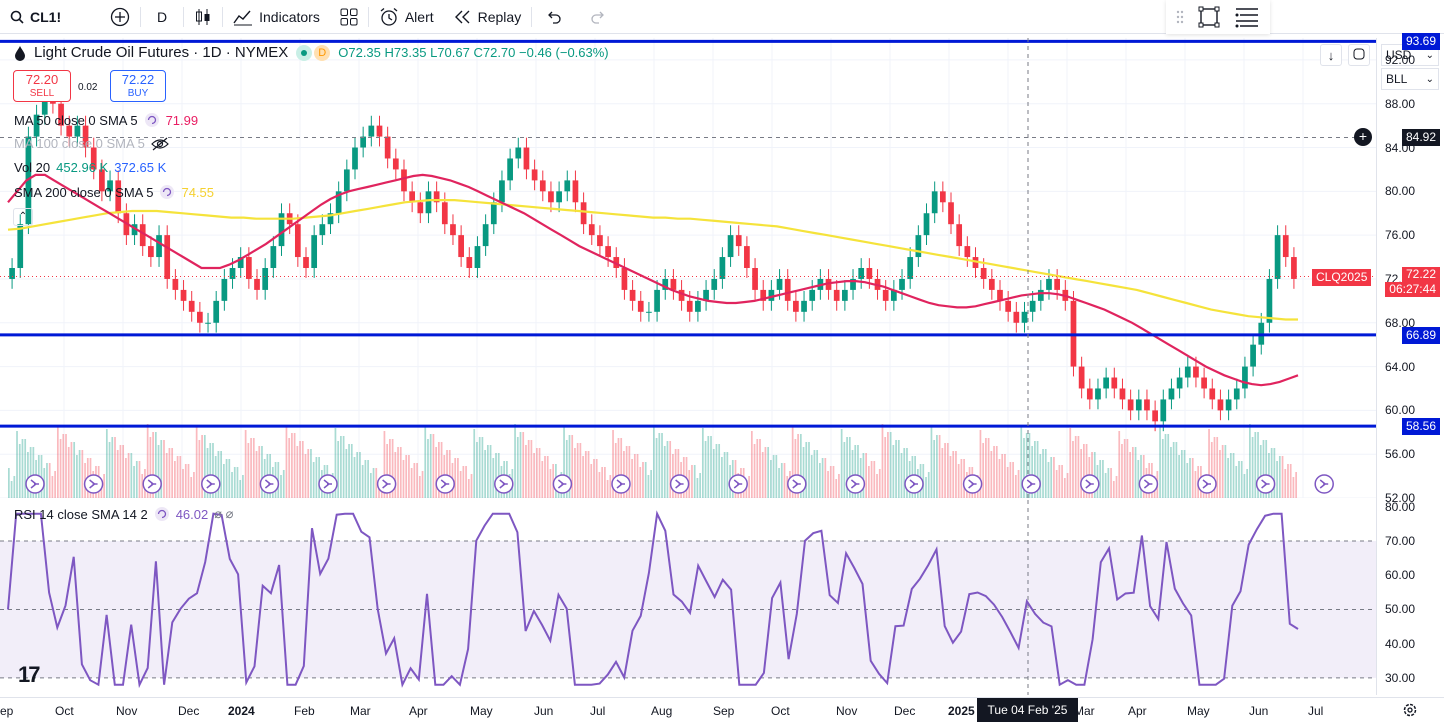  Describe the element at coordinates (159, 144) in the screenshot. I see `eye-hidden-icon` at that location.